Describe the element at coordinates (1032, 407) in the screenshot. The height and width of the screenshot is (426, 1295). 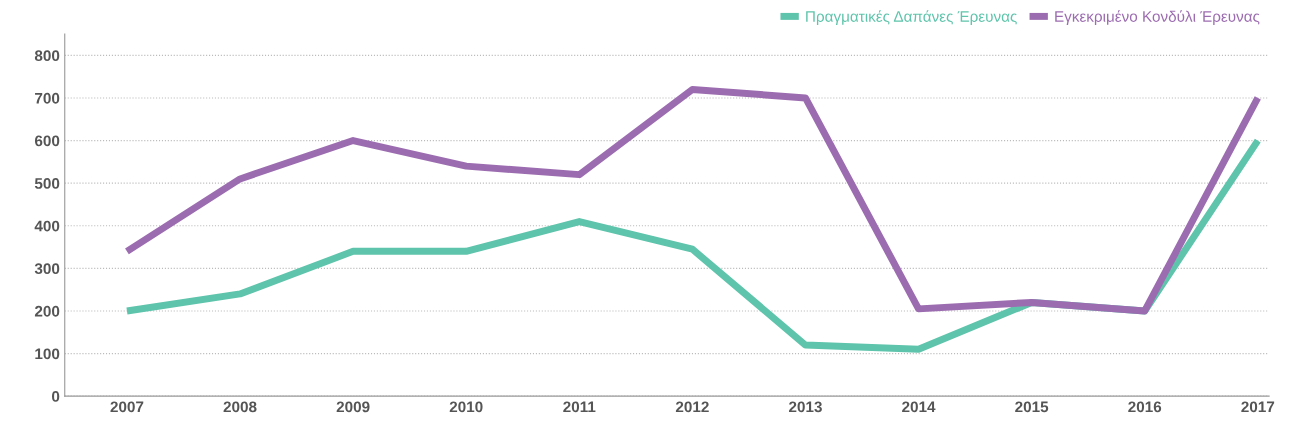
I see `x-tick-label: 2015` at that location.